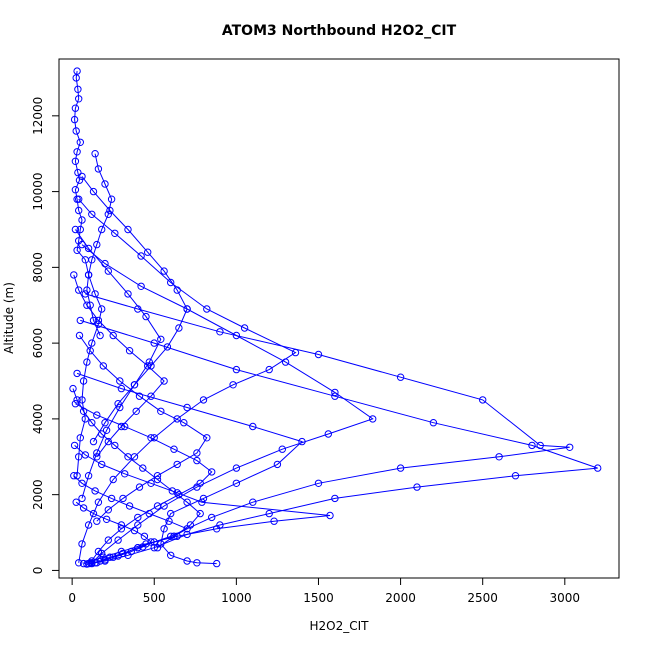 Image resolution: width=650 pixels, height=650 pixels. Describe the element at coordinates (45, 336) in the screenshot. I see `y-axis: 0 2000 4000 6000 8000 10000 12000` at that location.